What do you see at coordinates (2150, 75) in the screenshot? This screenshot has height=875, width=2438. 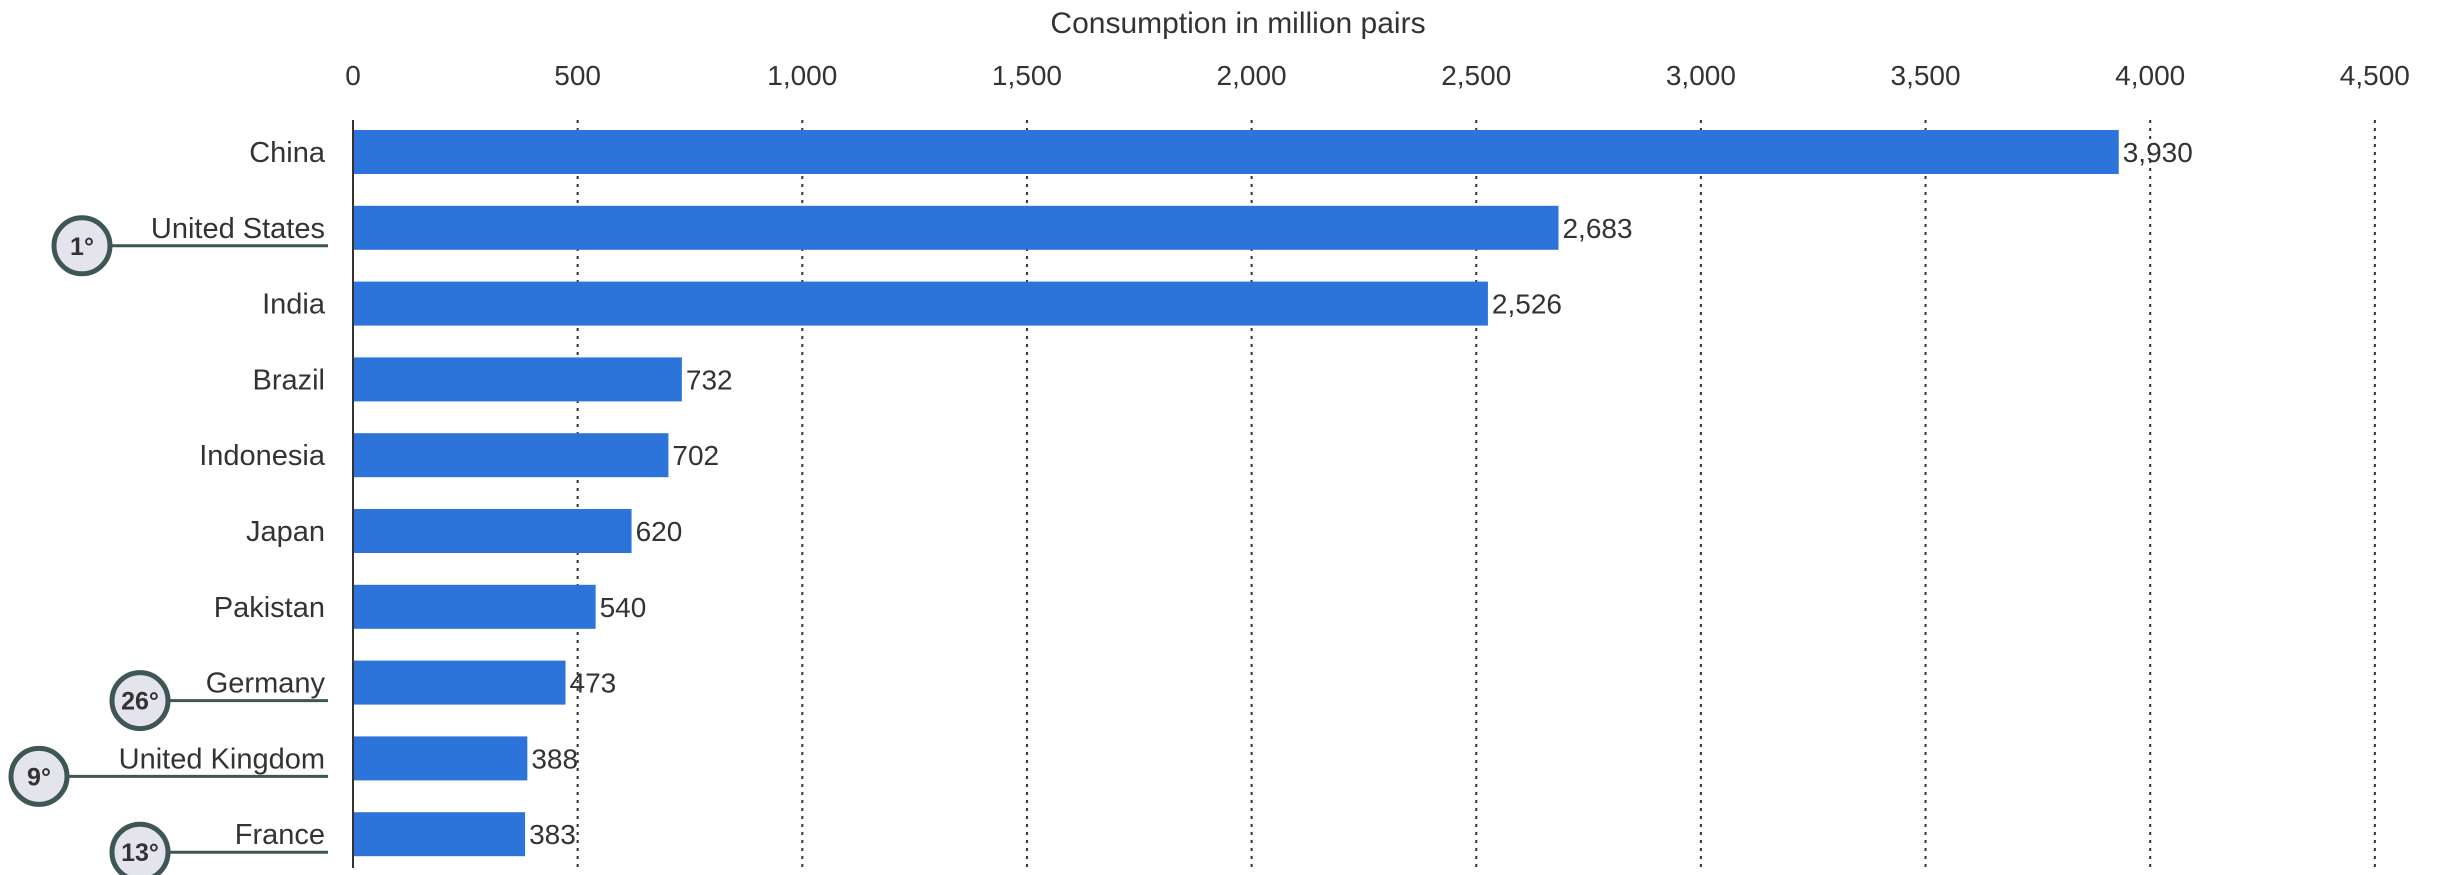 I see `x-tick-label: 4,000` at bounding box center [2150, 75].